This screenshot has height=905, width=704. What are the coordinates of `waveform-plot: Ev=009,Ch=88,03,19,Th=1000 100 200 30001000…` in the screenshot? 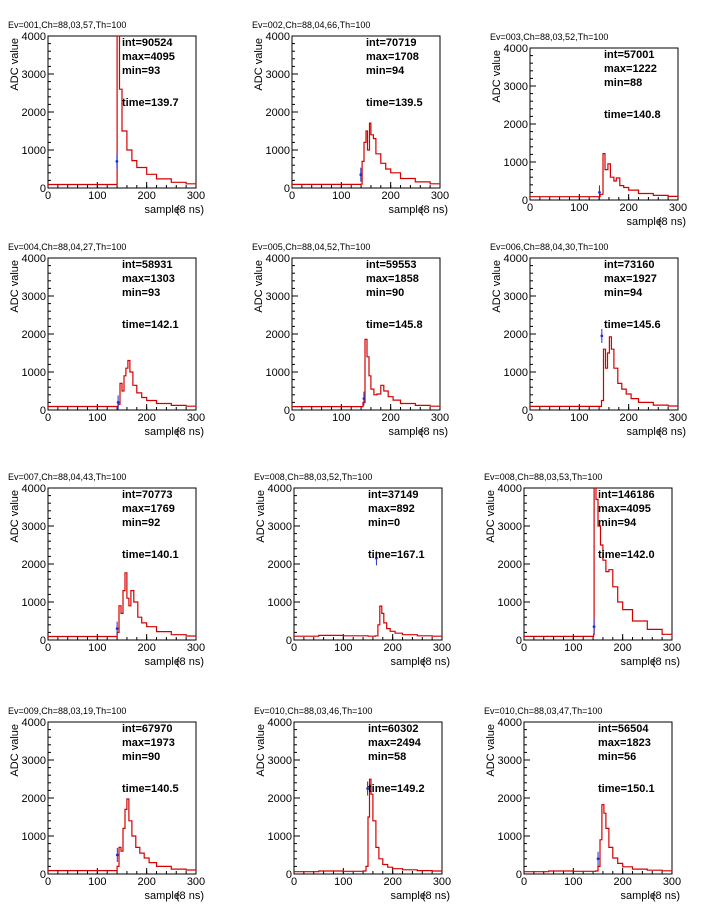 It's located at (106, 804).